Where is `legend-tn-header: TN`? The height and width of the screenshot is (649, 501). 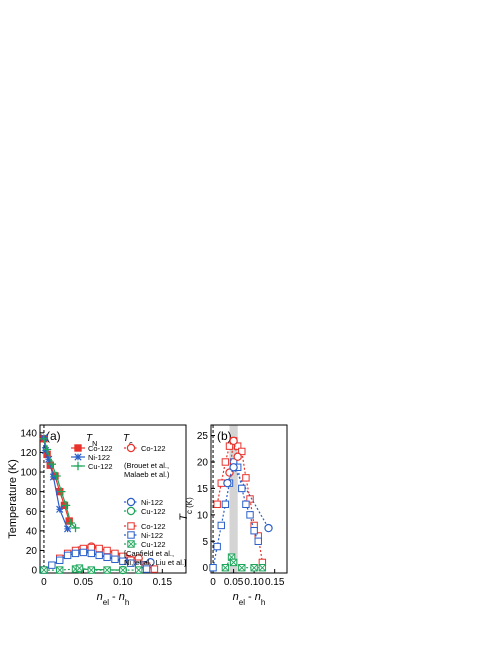
legend-tn-header: TN is located at coordinates (91, 440).